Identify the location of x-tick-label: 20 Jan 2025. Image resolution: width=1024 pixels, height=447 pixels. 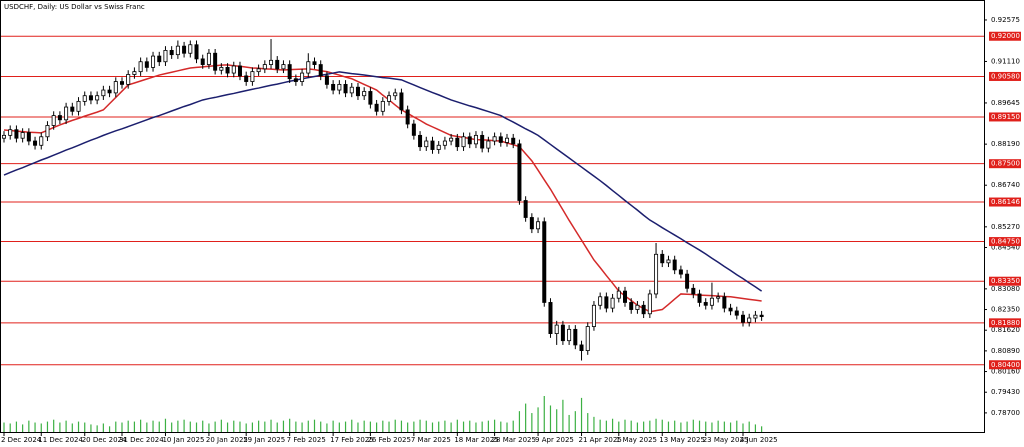
(227, 440).